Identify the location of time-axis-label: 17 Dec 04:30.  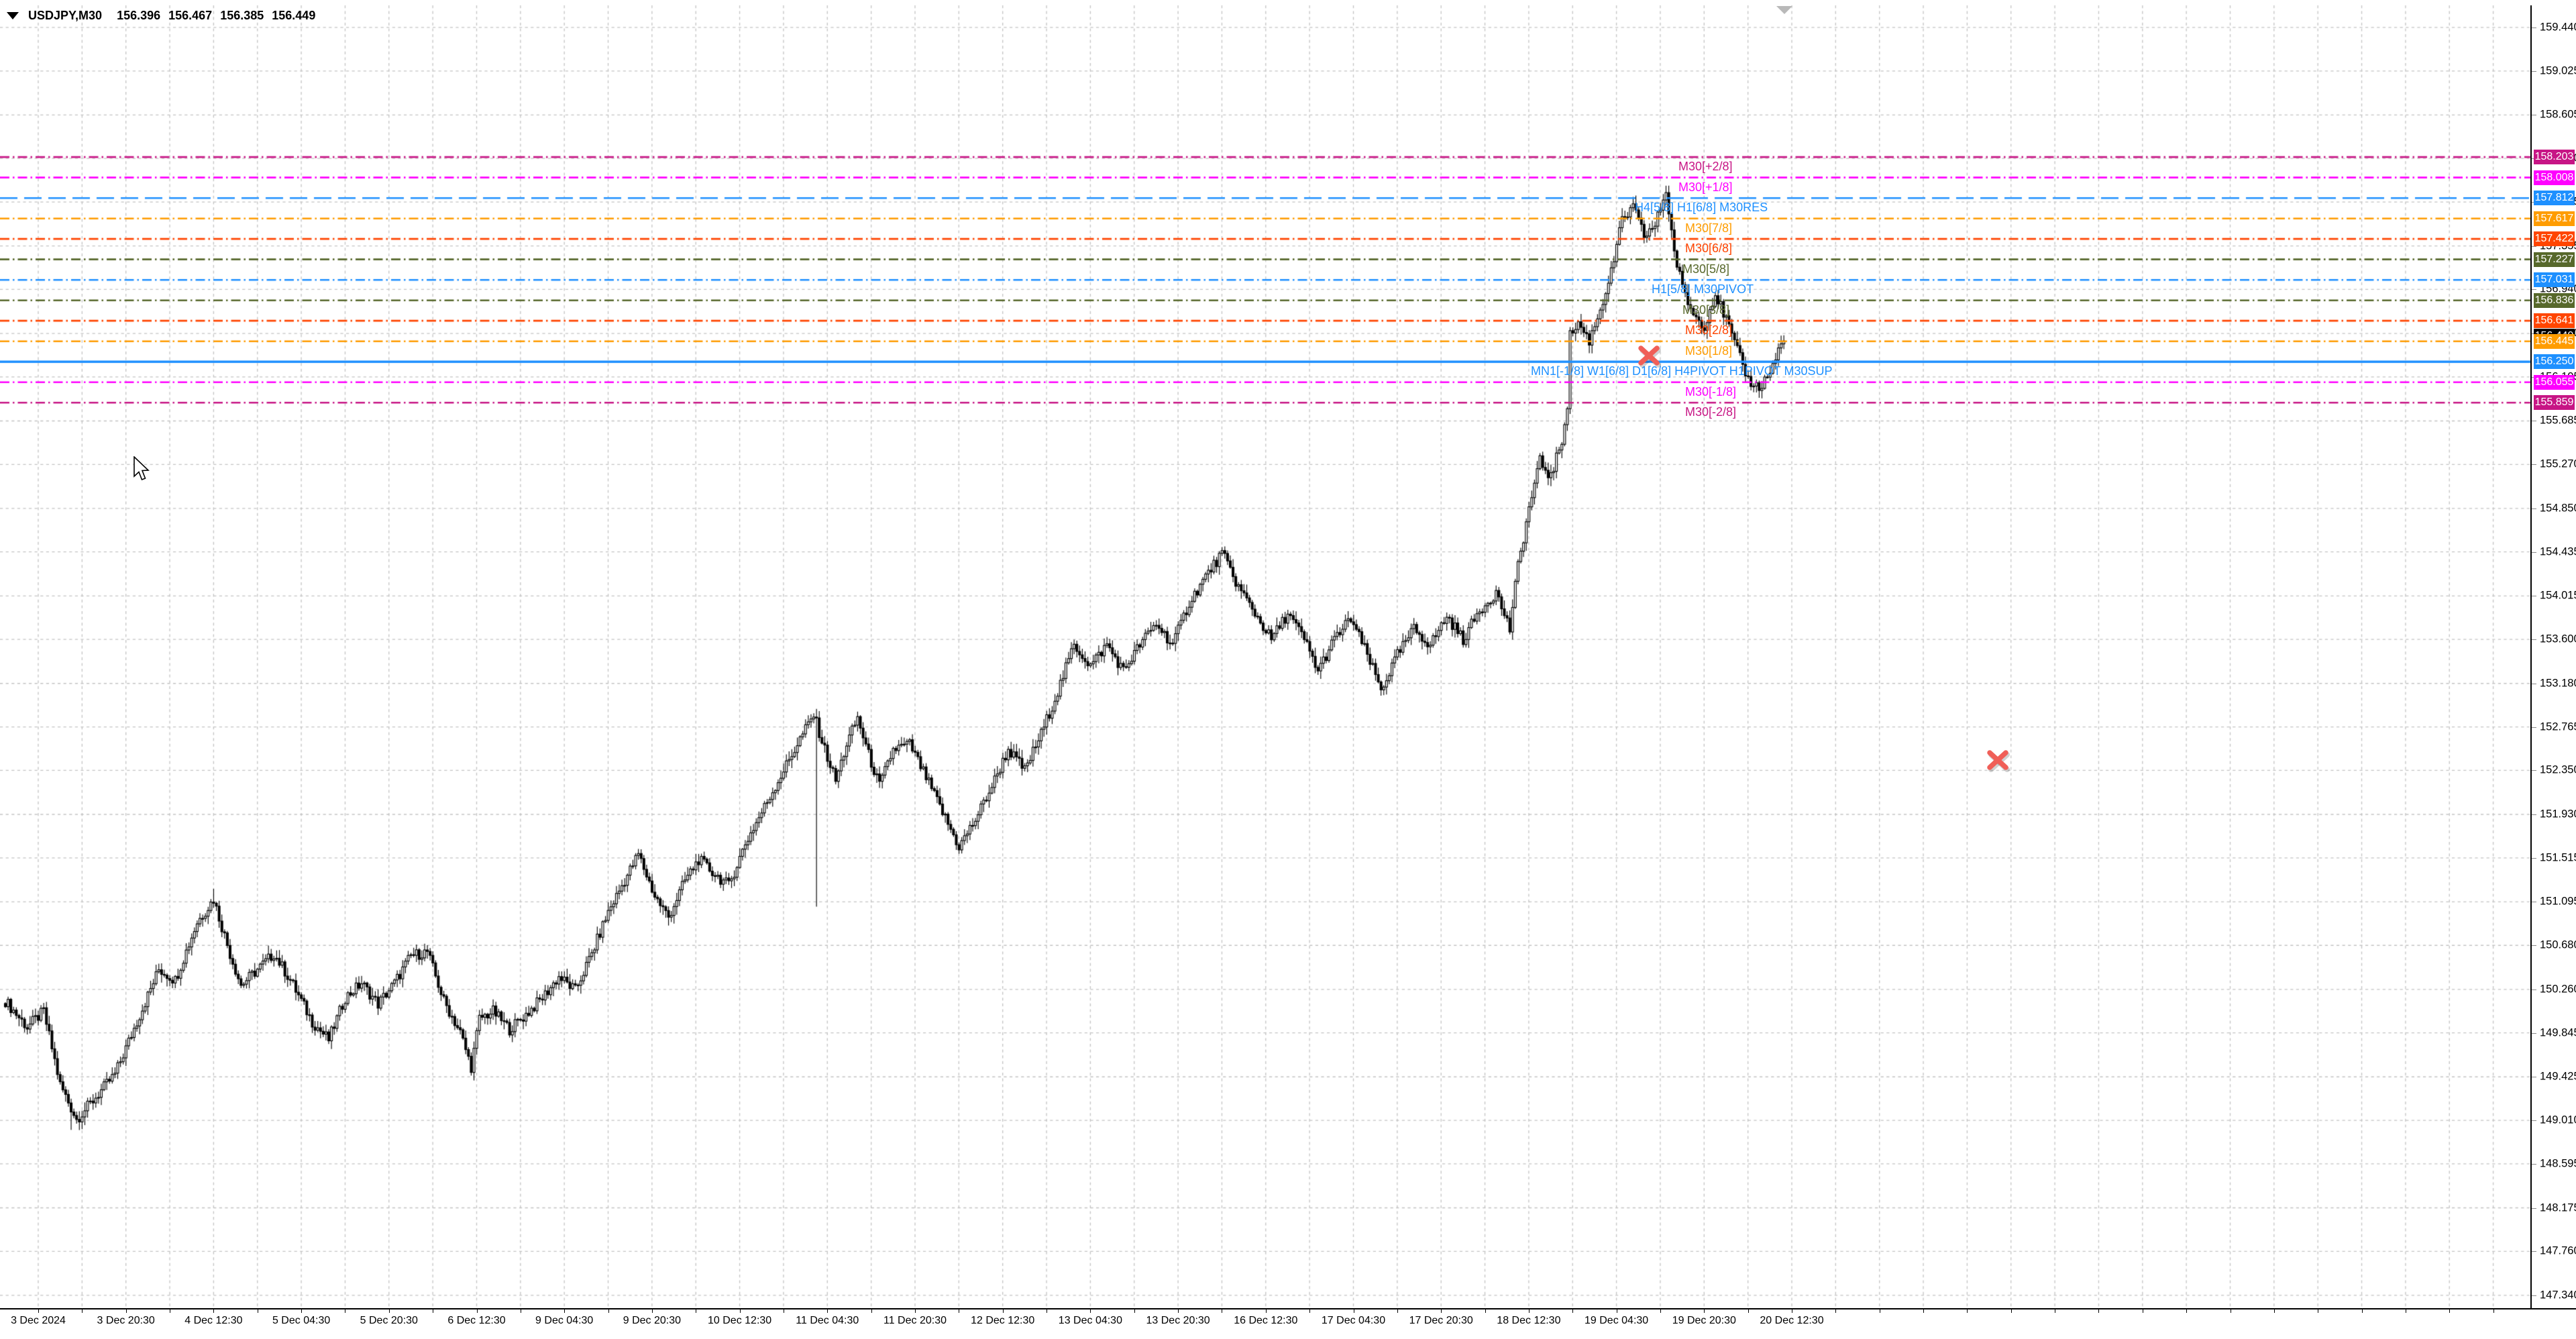
(1353, 1320).